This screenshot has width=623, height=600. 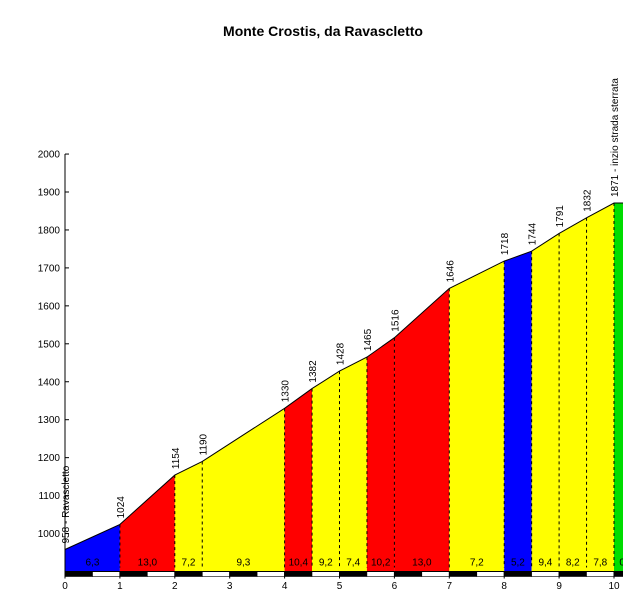 What do you see at coordinates (450, 586) in the screenshot?
I see `x-tick-label: 7` at bounding box center [450, 586].